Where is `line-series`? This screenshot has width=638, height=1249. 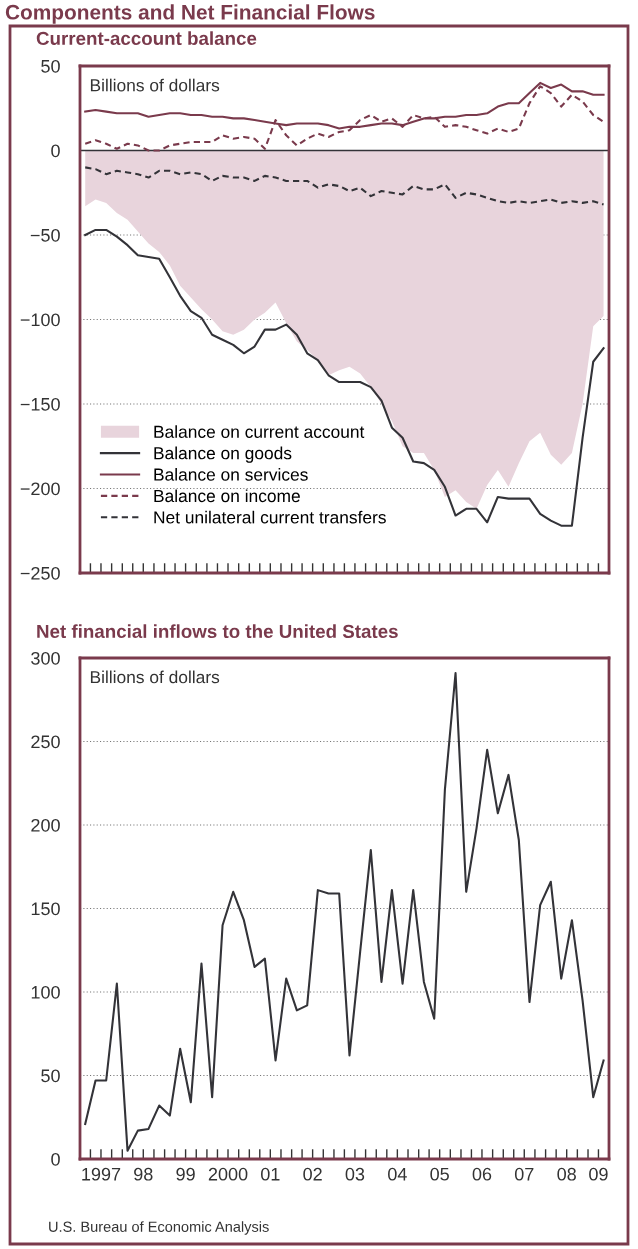 line-series is located at coordinates (344, 186).